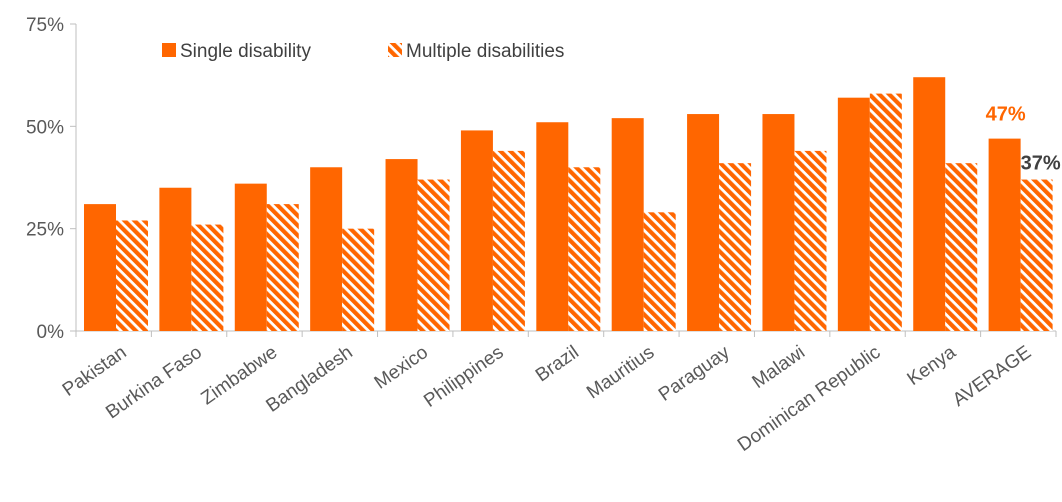 The width and height of the screenshot is (1062, 502). What do you see at coordinates (992, 376) in the screenshot?
I see `x-category-label: AVERAGE` at bounding box center [992, 376].